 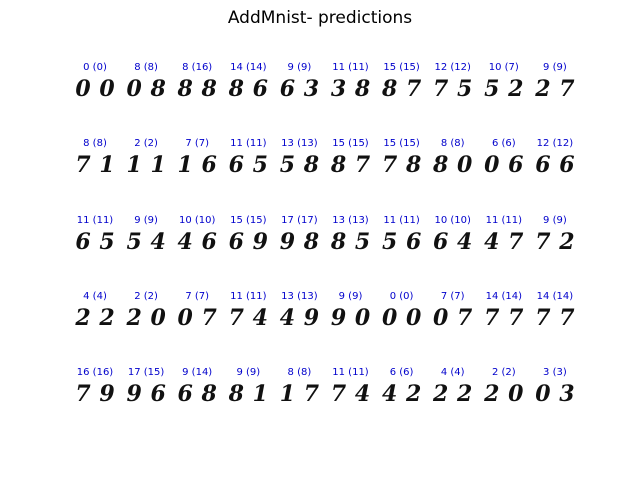 What do you see at coordinates (248, 240) in the screenshot?
I see `prediction-cell: 15 (15) 6 9` at bounding box center [248, 240].